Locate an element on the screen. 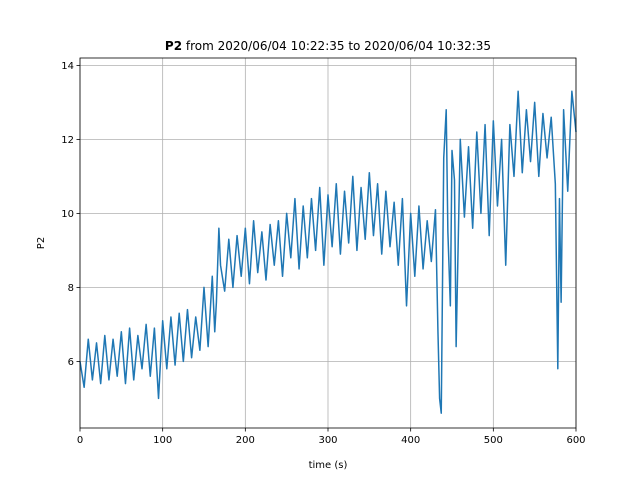  y-tick-label: 10 is located at coordinates (67, 214).